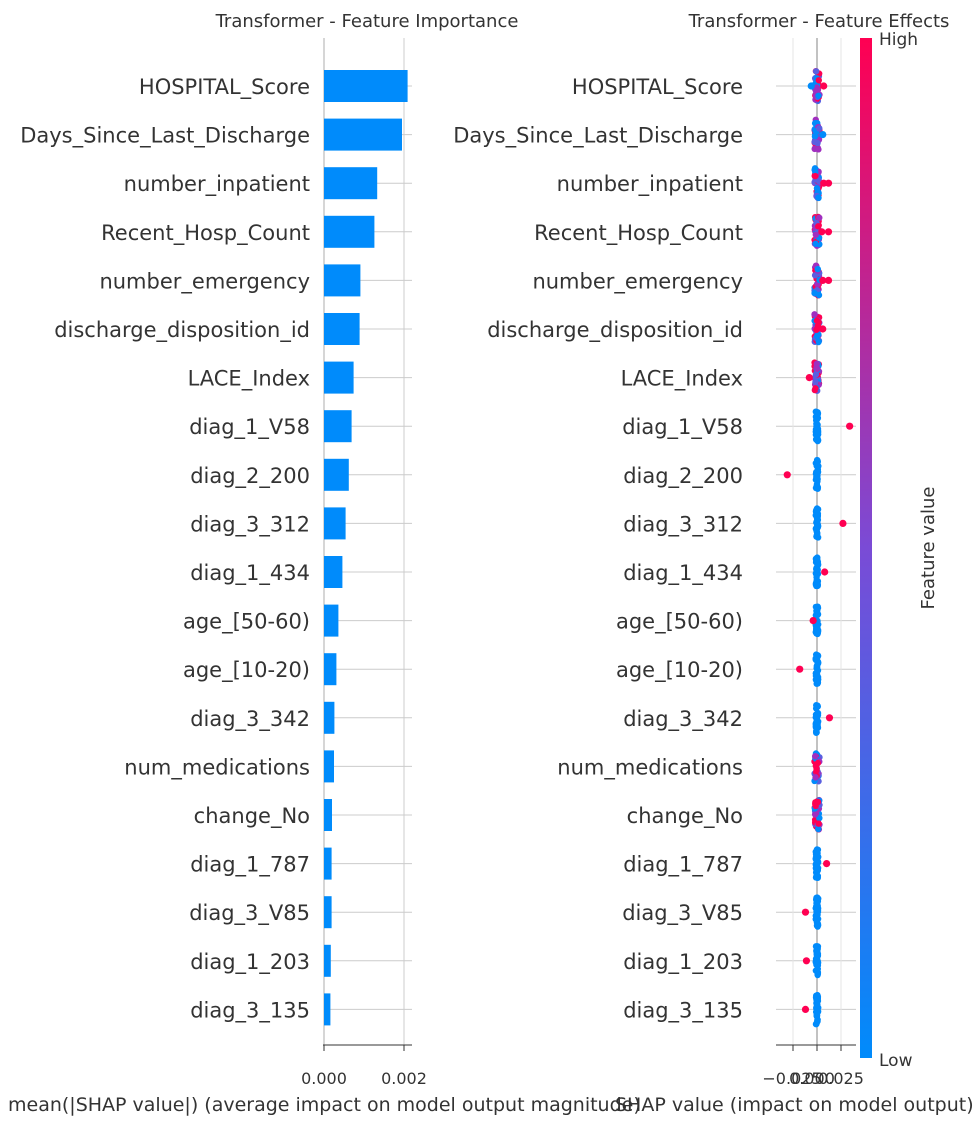 The image size is (977, 1128). Describe the element at coordinates (404, 1078) in the screenshot. I see `importance-tick-label: 0.002` at that location.